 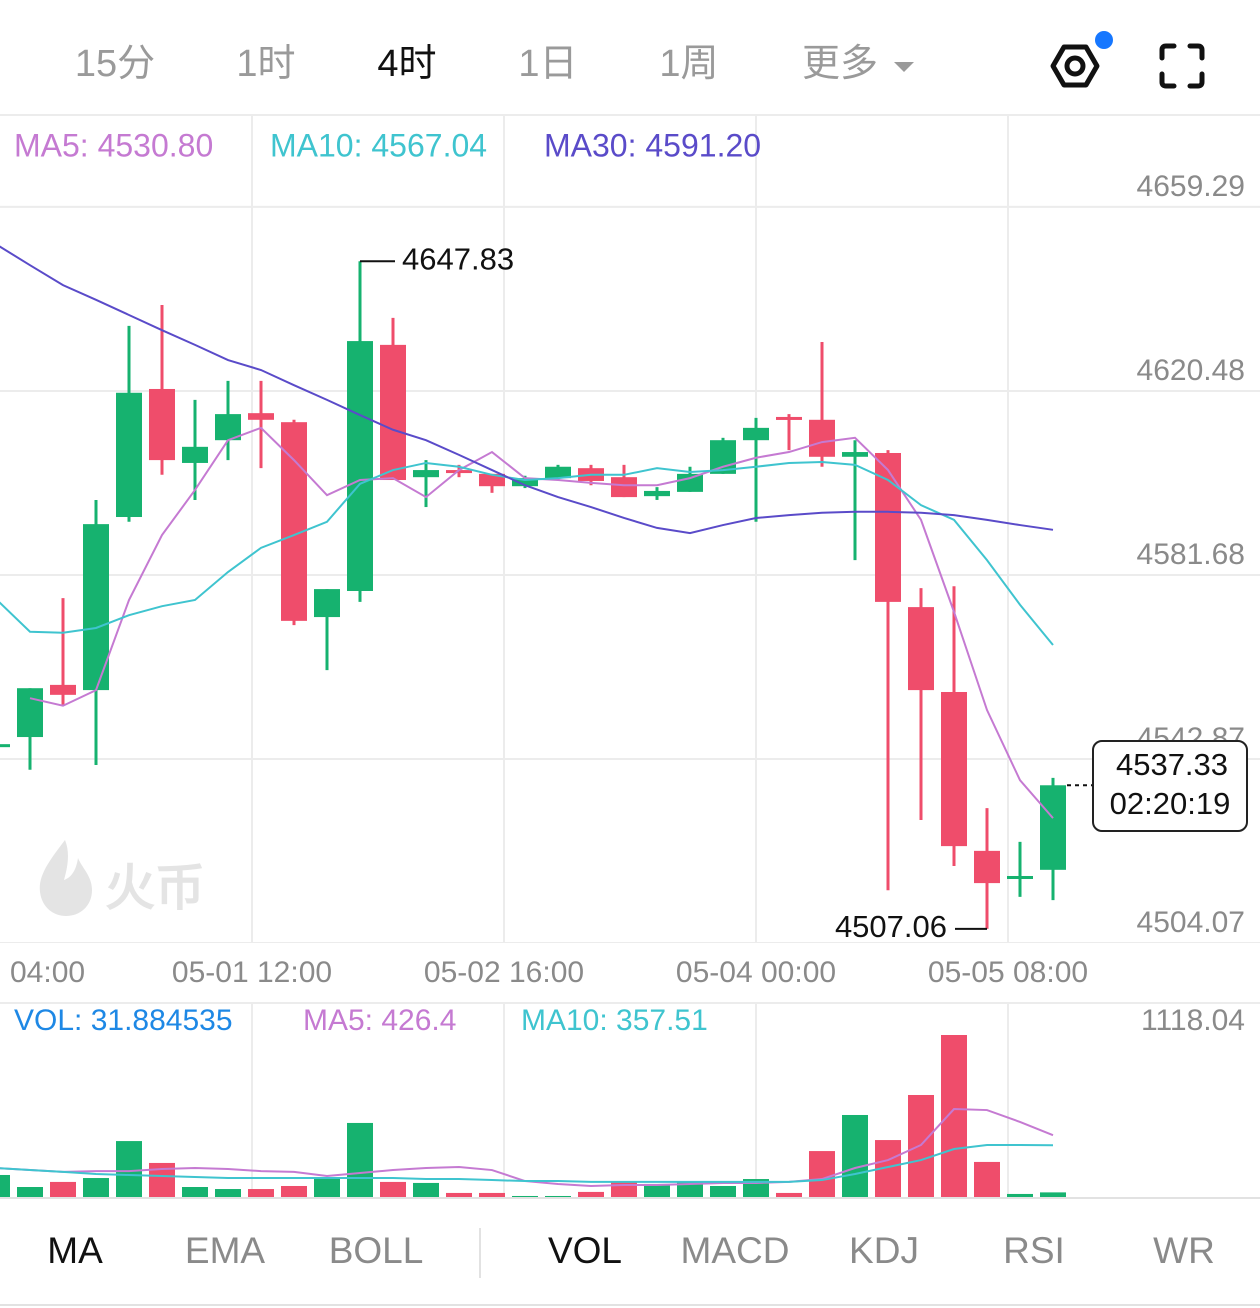 I want to click on y-tick-label: 1118.04, so click(x=1193, y=1020).